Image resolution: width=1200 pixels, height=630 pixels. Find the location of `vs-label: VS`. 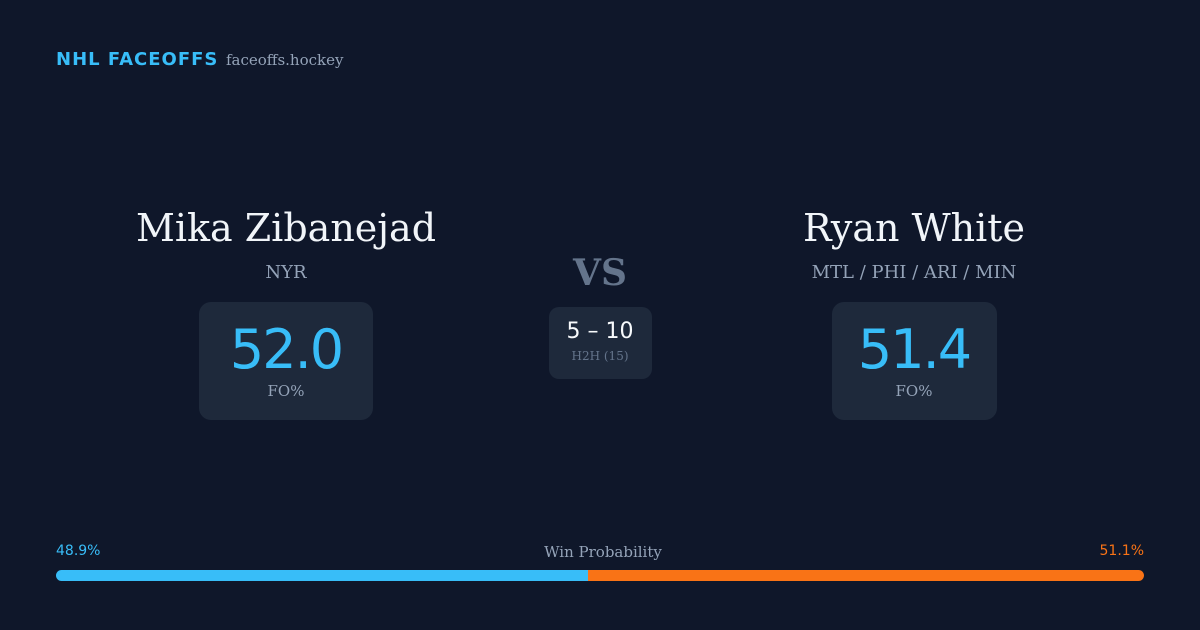

vs-label: VS is located at coordinates (600, 273).